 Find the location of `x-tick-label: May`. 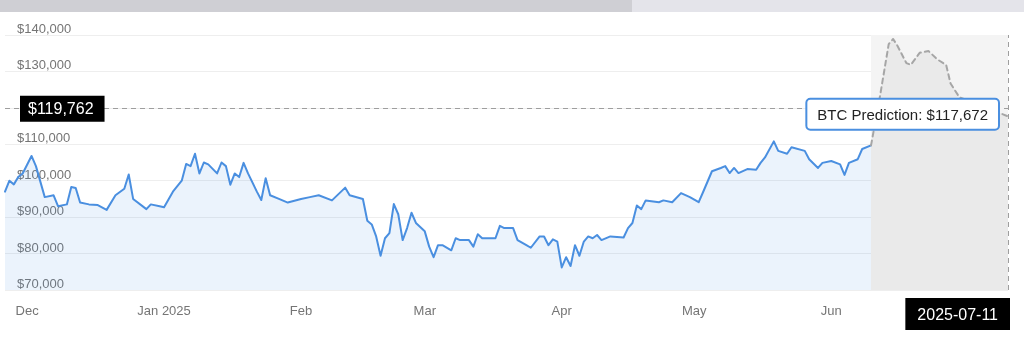

x-tick-label: May is located at coordinates (695, 310).